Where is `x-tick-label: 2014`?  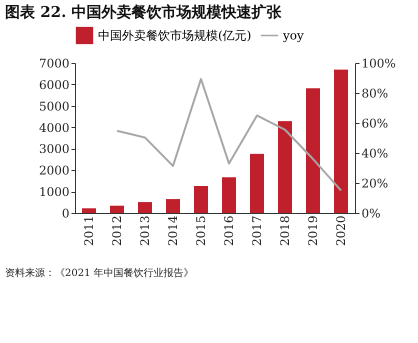
x-tick-label: 2014 is located at coordinates (173, 230).